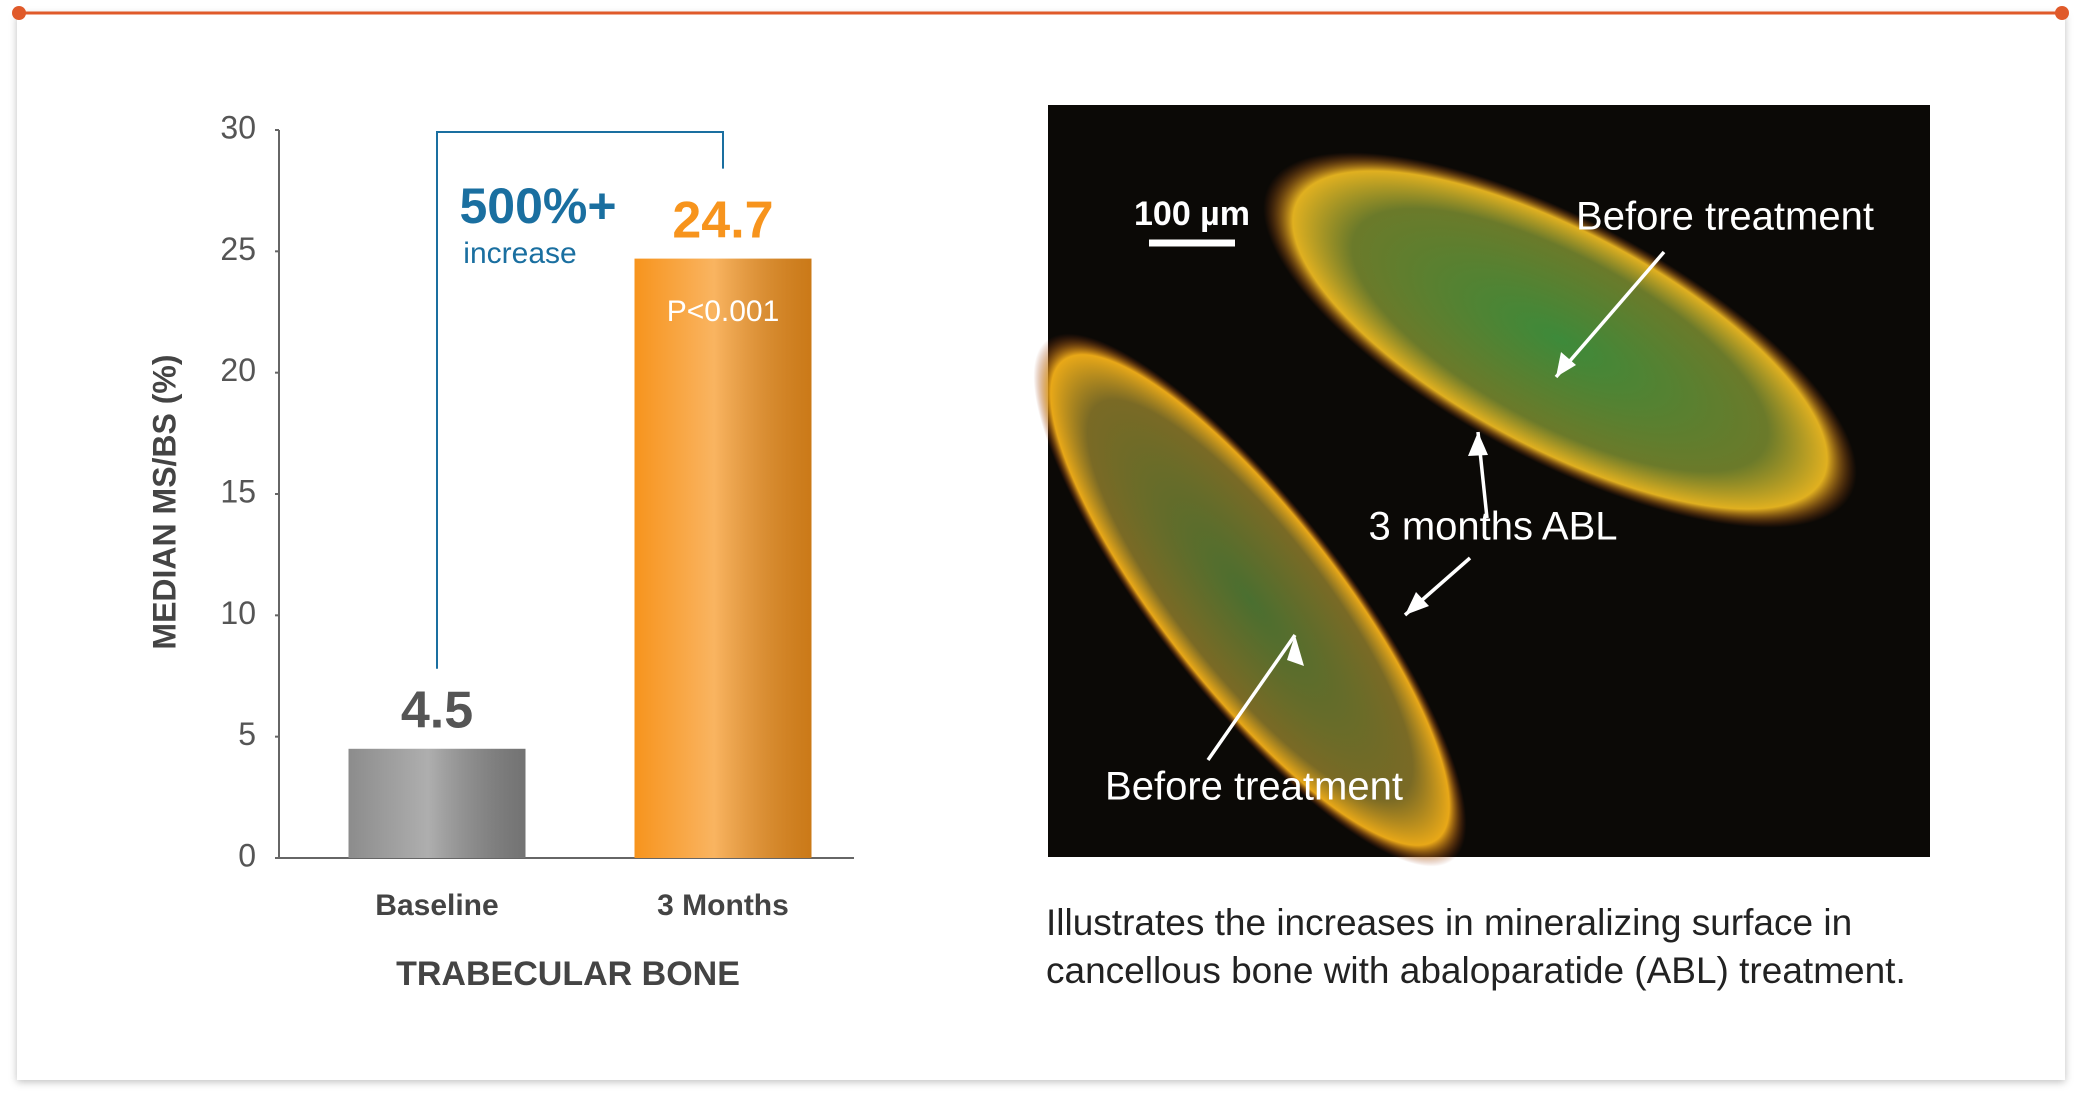  Describe the element at coordinates (238, 491) in the screenshot. I see `y-tick-label: 15` at that location.